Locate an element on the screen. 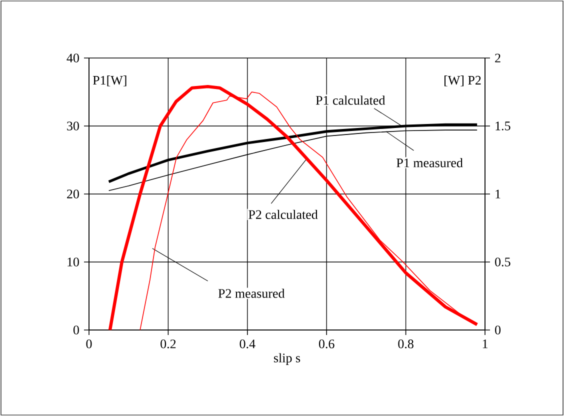 The height and width of the screenshot is (416, 564). y-tick-label: 20 is located at coordinates (73, 194).